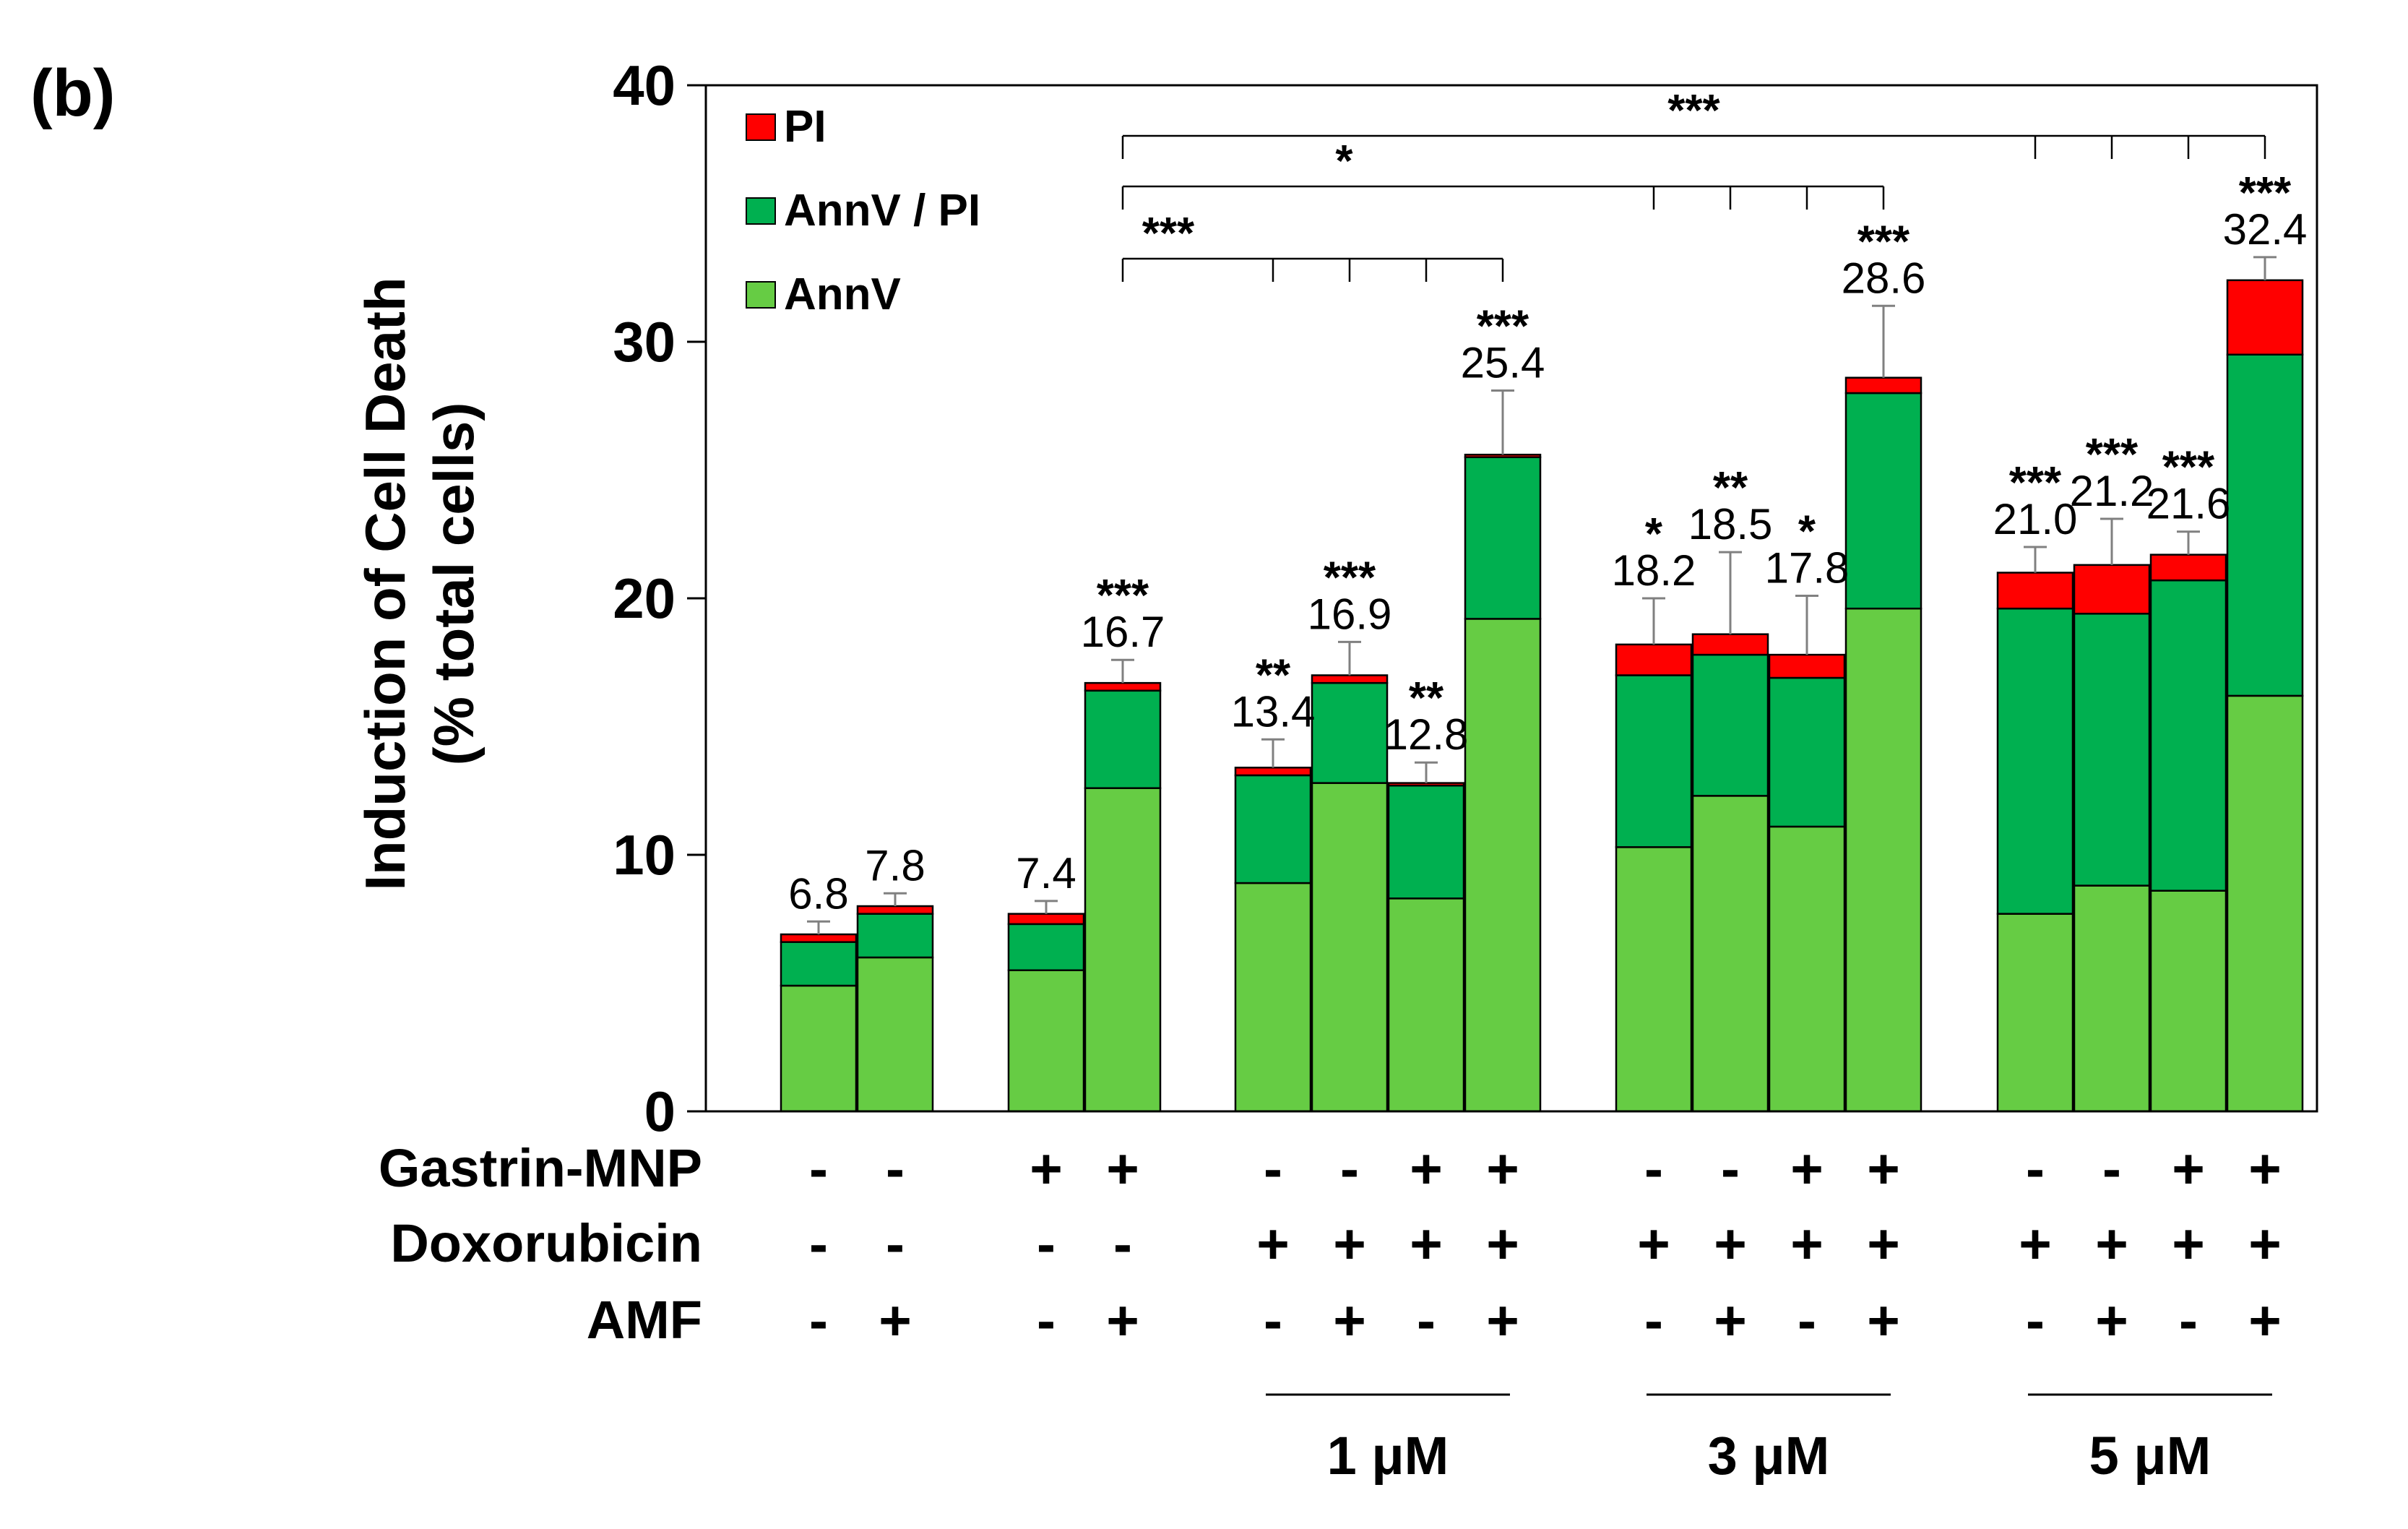  What do you see at coordinates (1046, 919) in the screenshot?
I see `bar-2-pi` at bounding box center [1046, 919].